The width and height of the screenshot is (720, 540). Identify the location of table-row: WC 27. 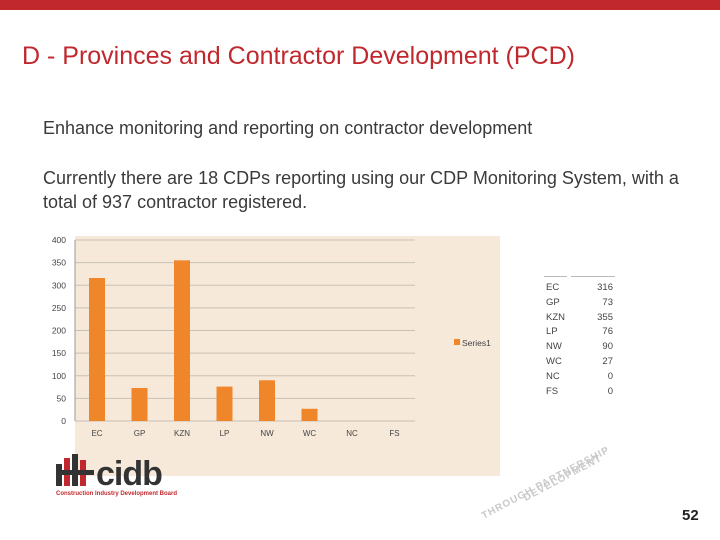
(579, 362).